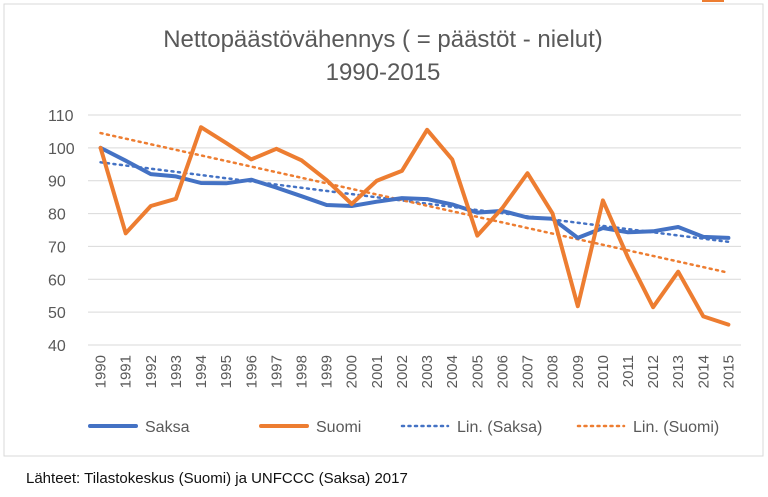 The width and height of the screenshot is (768, 497). What do you see at coordinates (226, 371) in the screenshot?
I see `x-tick-label: 1995` at bounding box center [226, 371].